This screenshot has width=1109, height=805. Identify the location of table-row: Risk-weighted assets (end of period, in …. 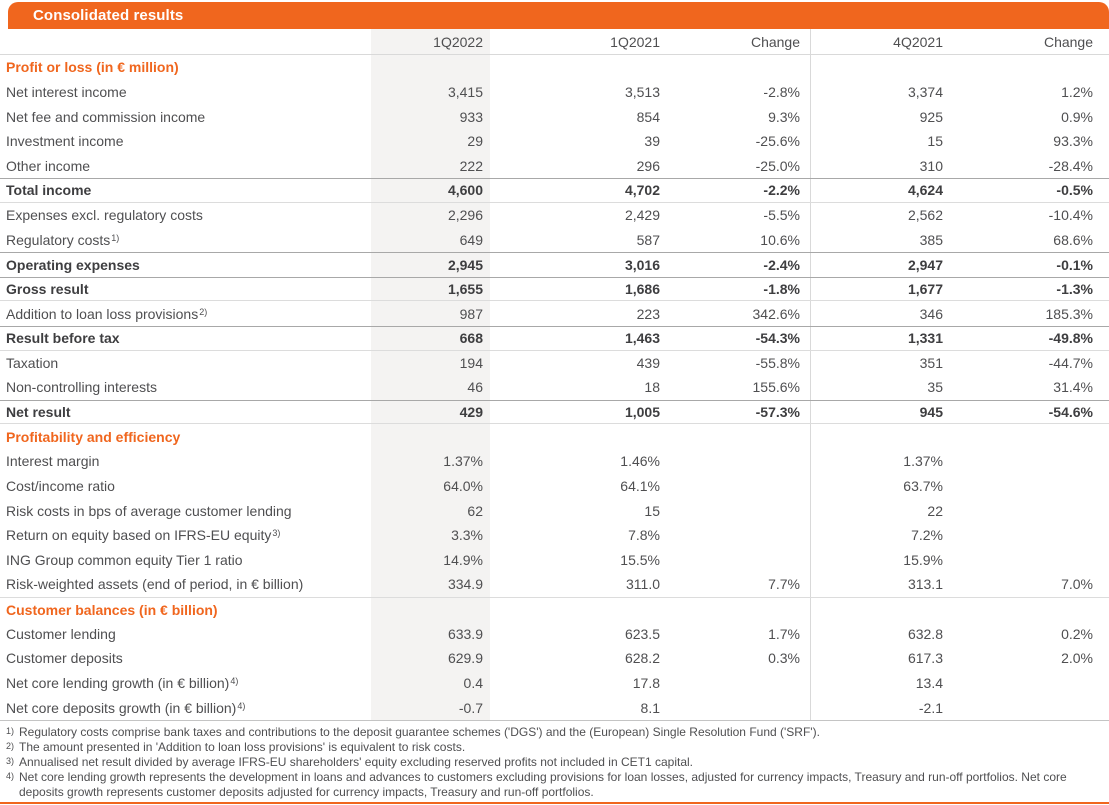
(554, 584).